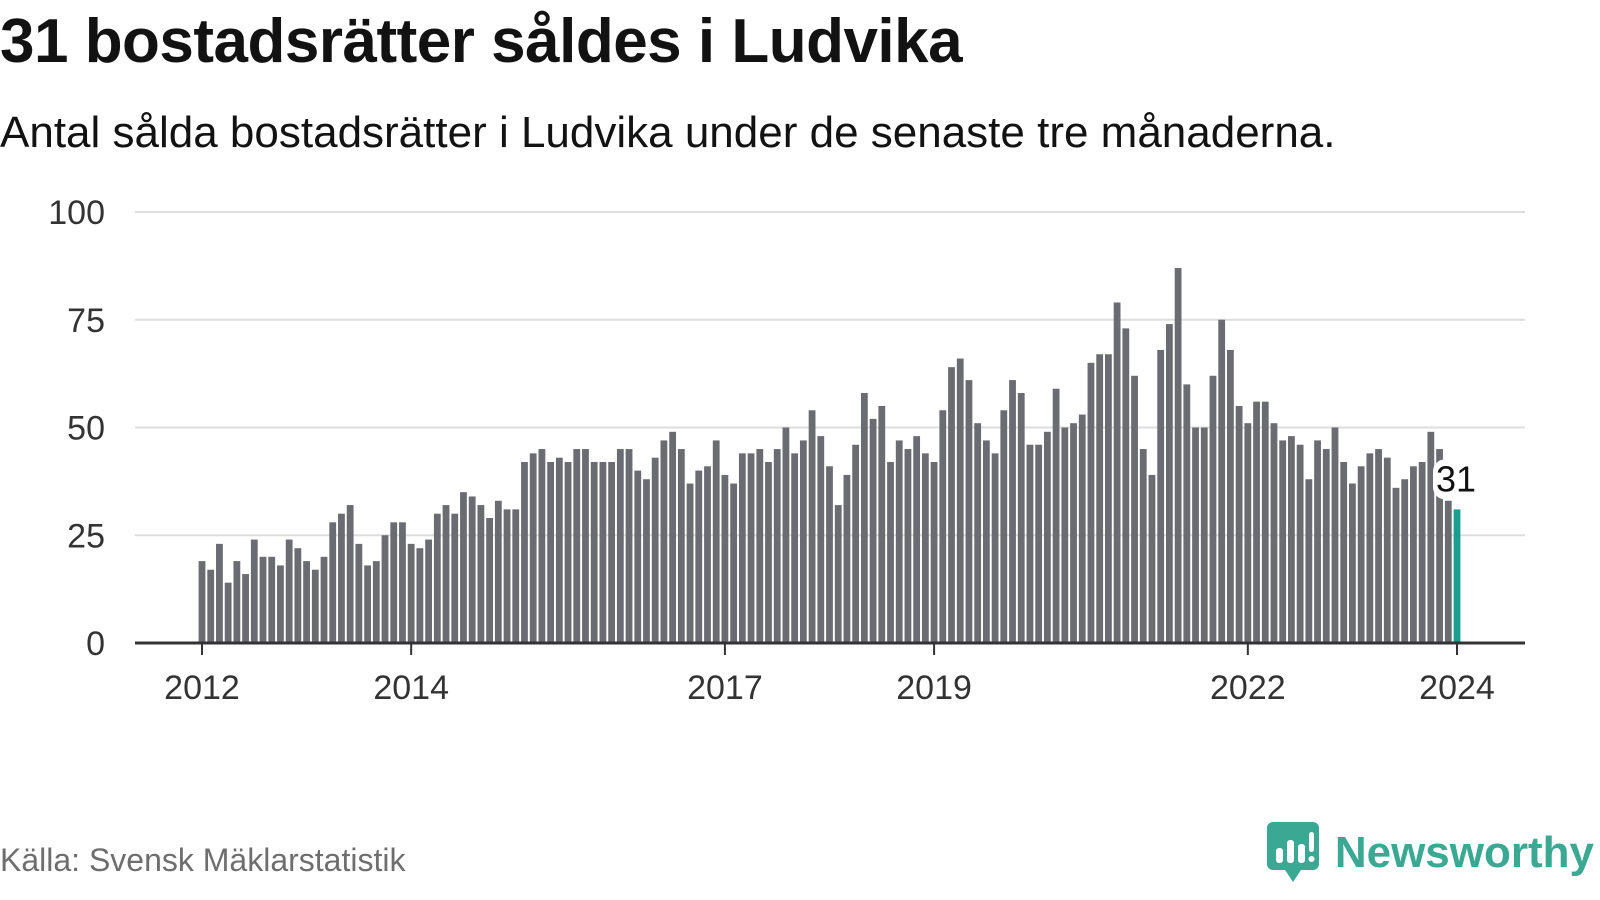 The width and height of the screenshot is (1600, 900). Describe the element at coordinates (934, 688) in the screenshot. I see `x-tick-label: 2019` at that location.